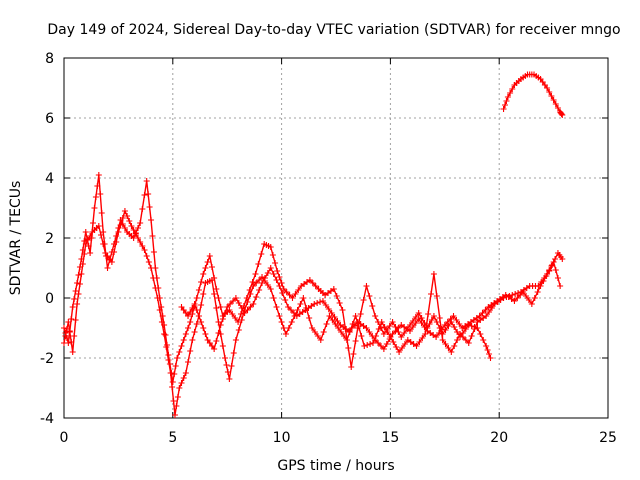 This screenshot has height=480, width=640. Describe the element at coordinates (16, 238) in the screenshot. I see `y-axis-label: SDTVAR / TECUs` at that location.